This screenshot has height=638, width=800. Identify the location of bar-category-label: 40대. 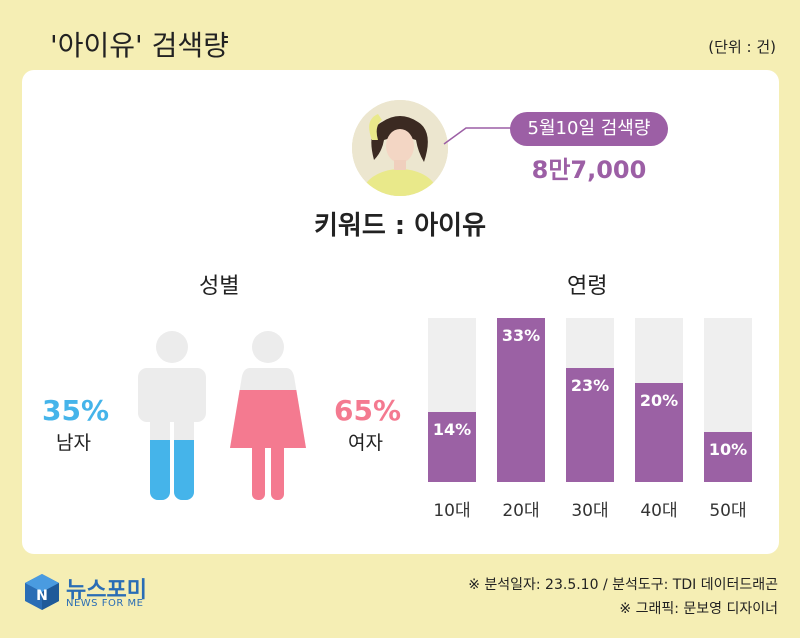
(659, 511).